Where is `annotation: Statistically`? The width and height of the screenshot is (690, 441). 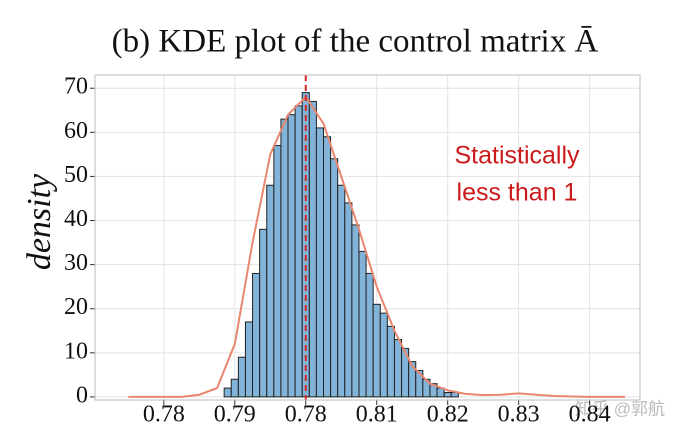 annotation: Statistically is located at coordinates (517, 156).